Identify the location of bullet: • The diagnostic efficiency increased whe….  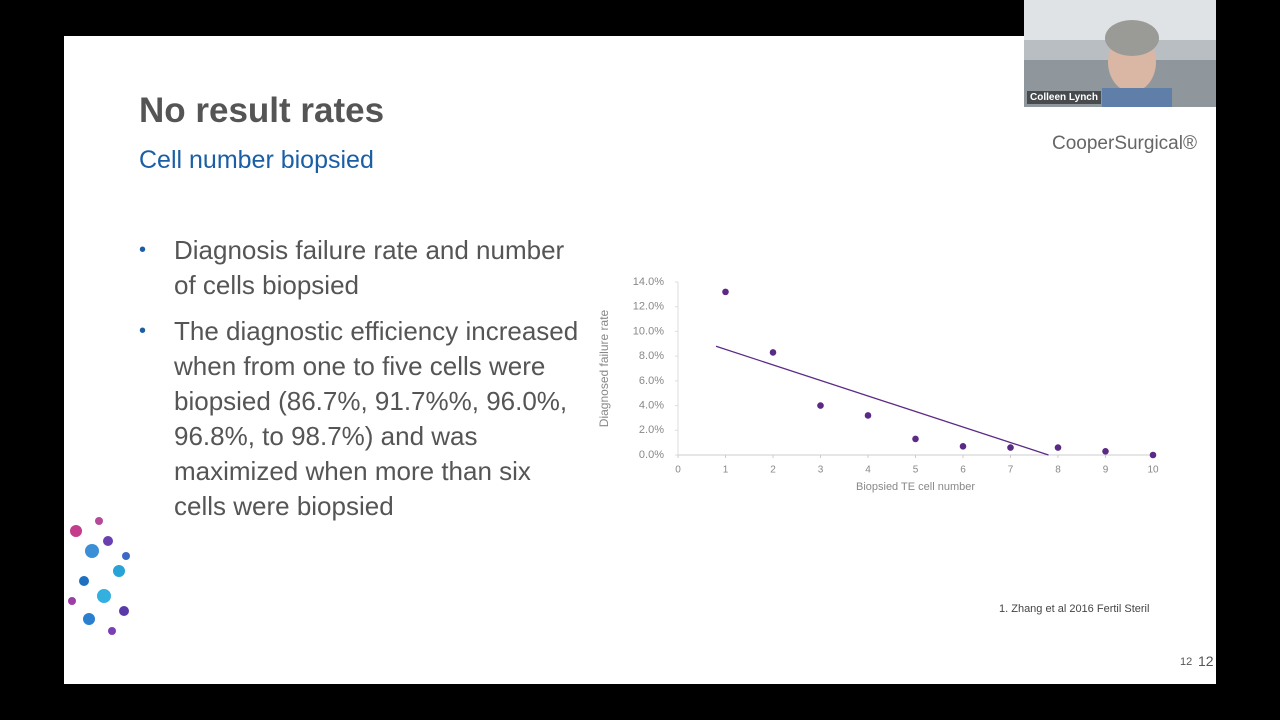
(359, 419).